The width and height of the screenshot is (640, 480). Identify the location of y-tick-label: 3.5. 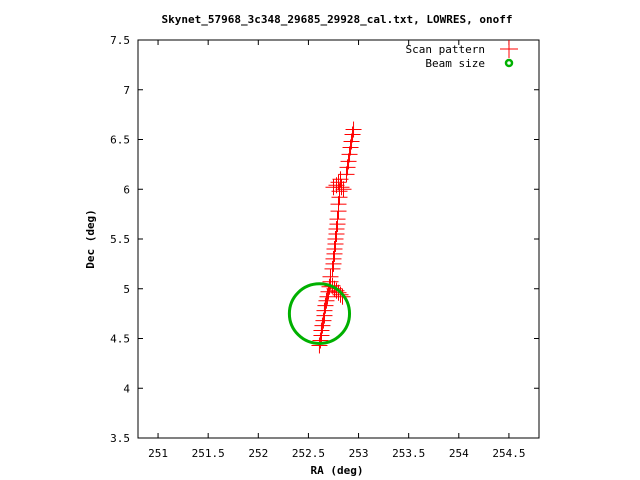
(120, 438).